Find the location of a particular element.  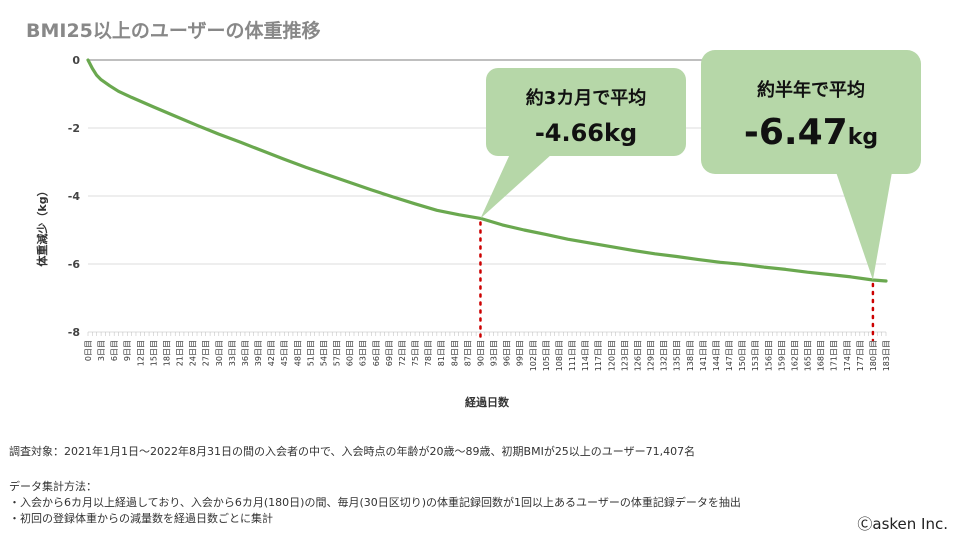

x-tick-label: 108日目 is located at coordinates (559, 355).